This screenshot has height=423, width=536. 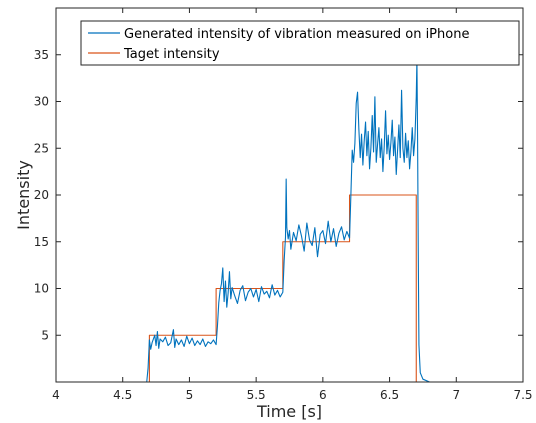 I want to click on y-tick-label: 15, so click(x=41, y=242).